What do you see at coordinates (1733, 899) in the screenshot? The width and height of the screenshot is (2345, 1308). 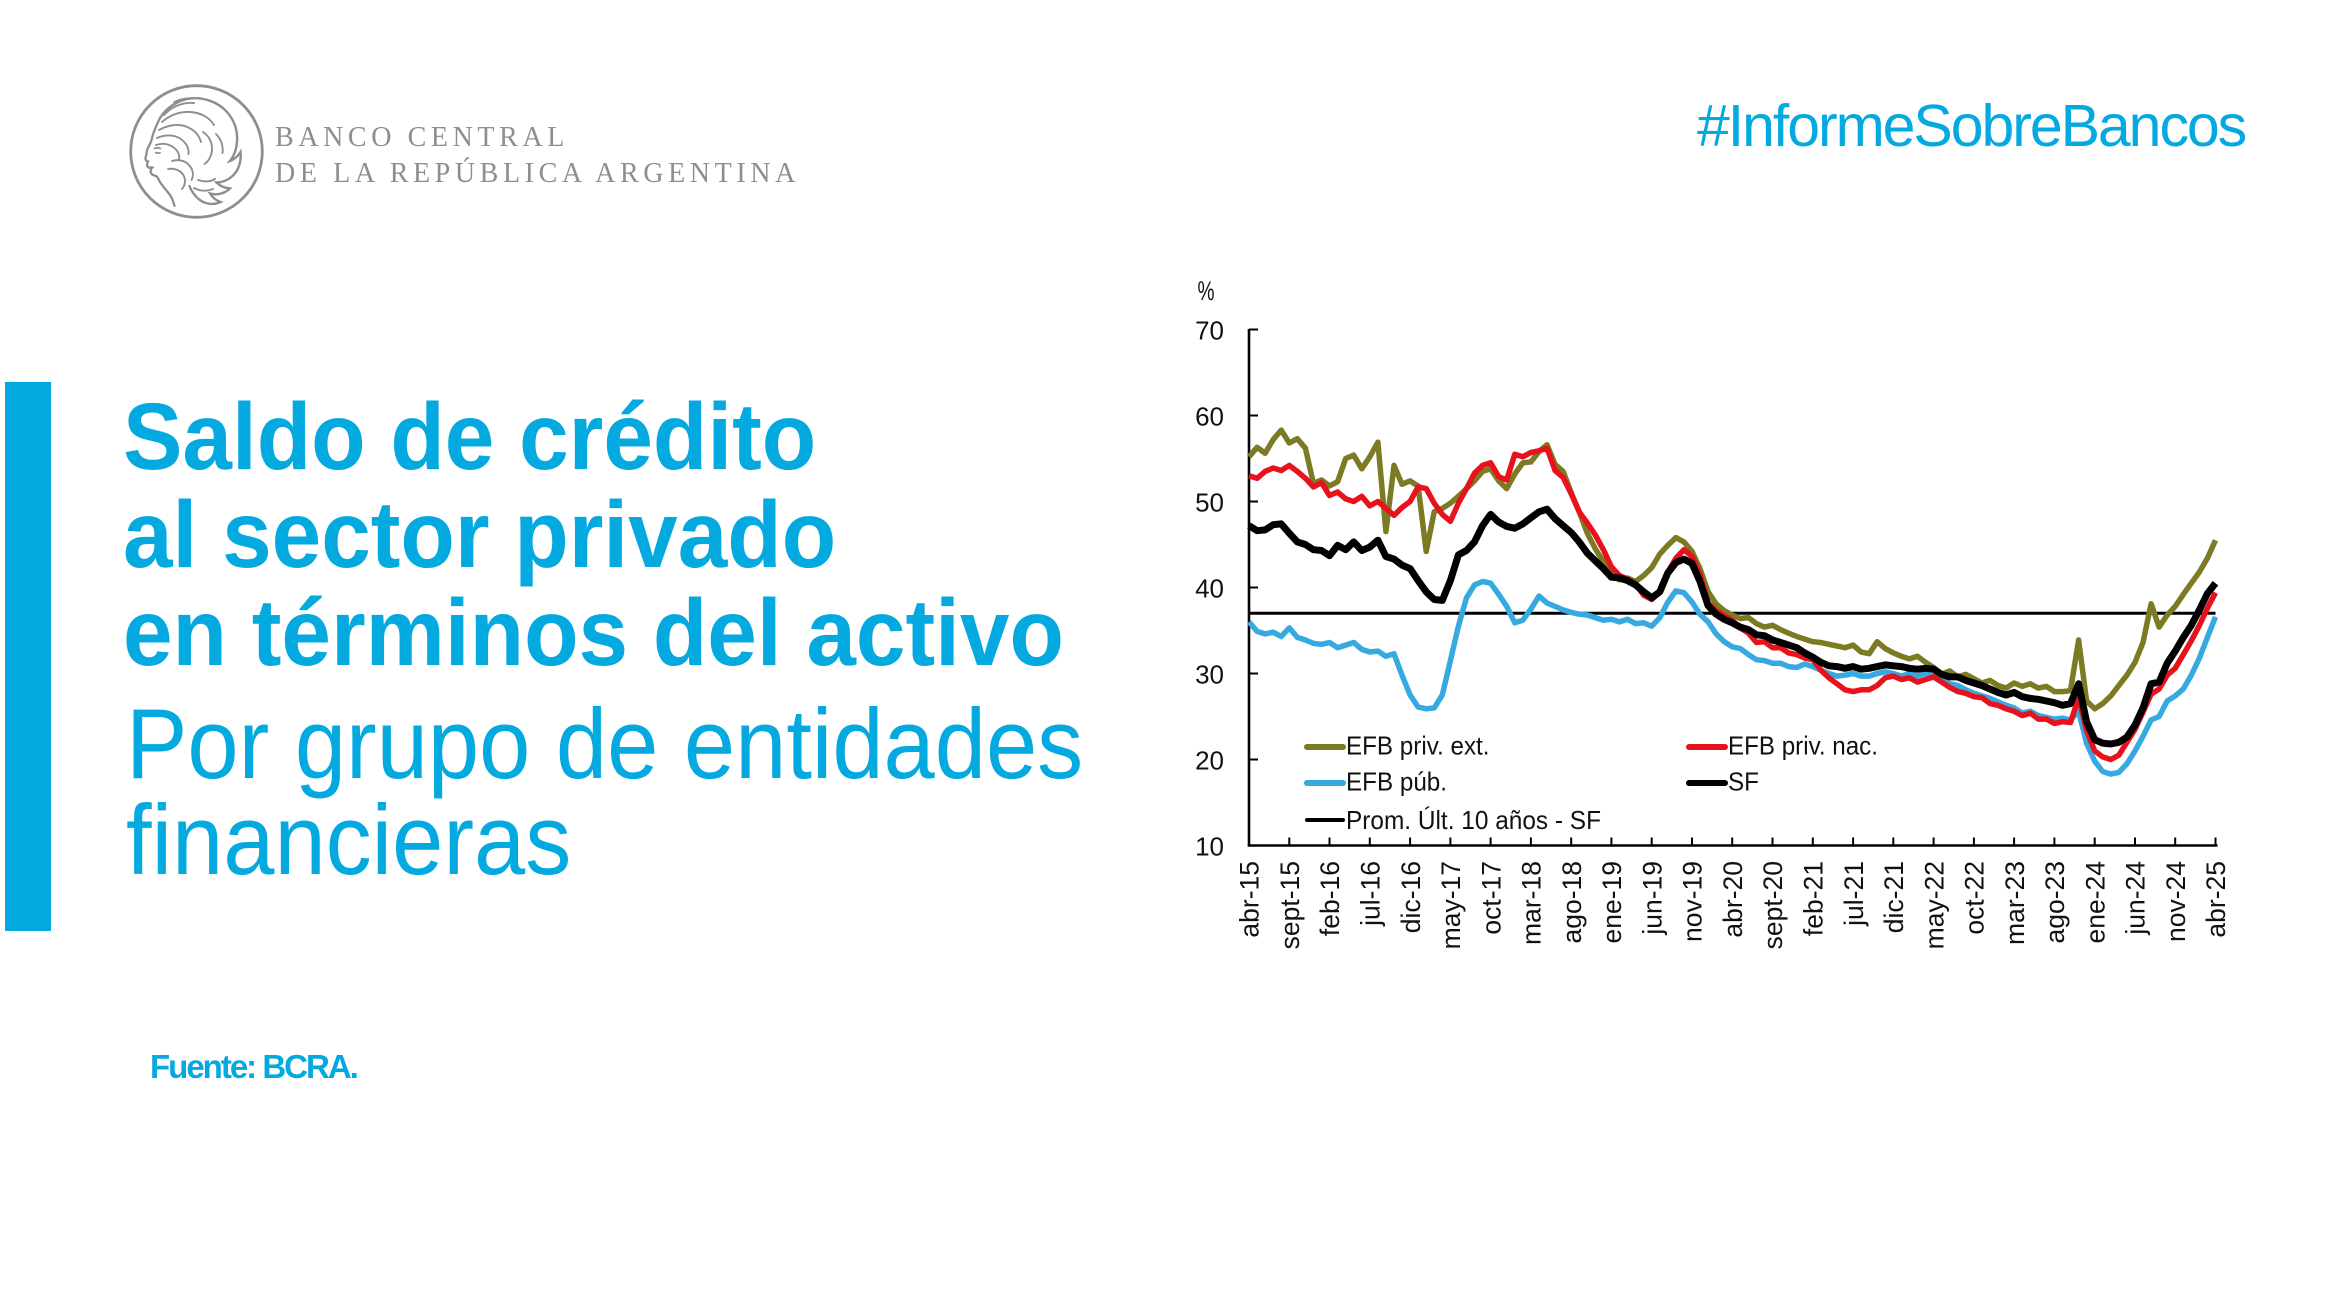 I see `svg-text: abr-20` at bounding box center [1733, 899].